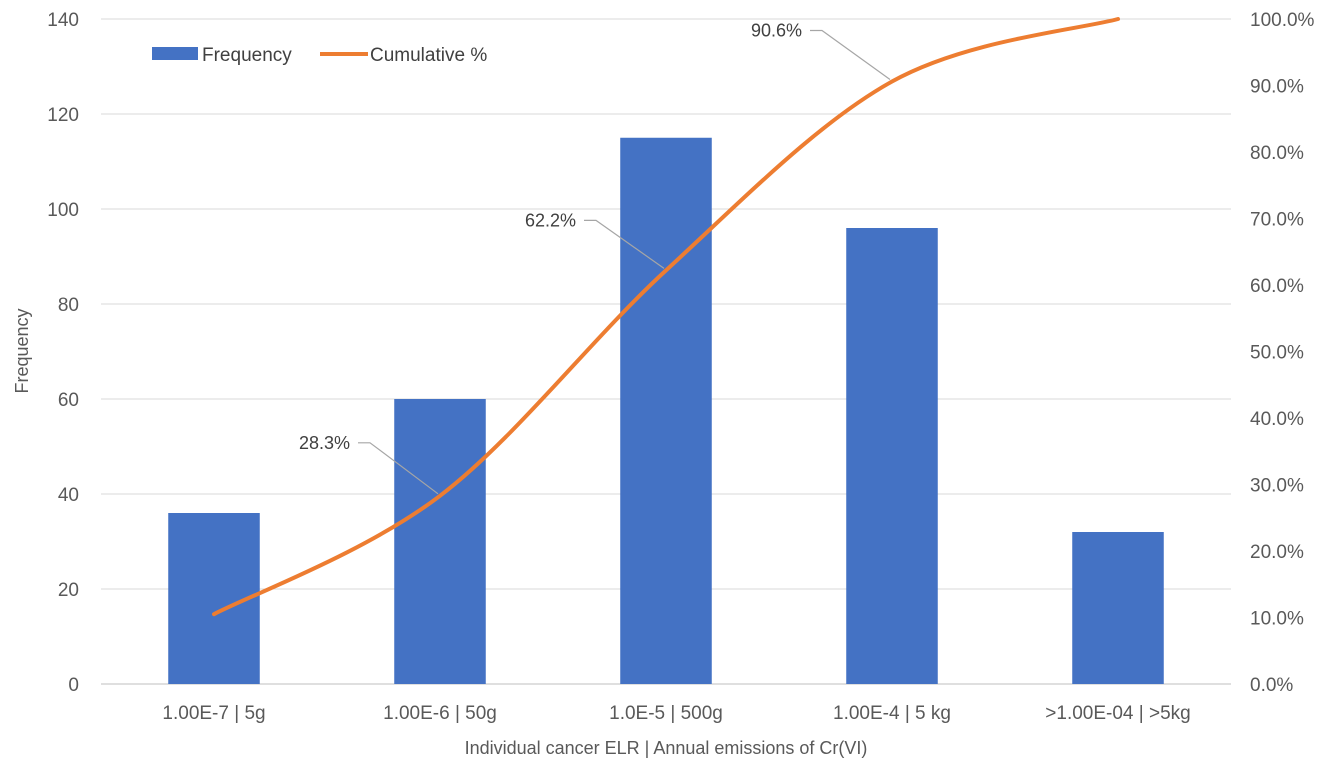 The width and height of the screenshot is (1333, 760). I want to click on legend-label-frequency: Frequency, so click(247, 55).